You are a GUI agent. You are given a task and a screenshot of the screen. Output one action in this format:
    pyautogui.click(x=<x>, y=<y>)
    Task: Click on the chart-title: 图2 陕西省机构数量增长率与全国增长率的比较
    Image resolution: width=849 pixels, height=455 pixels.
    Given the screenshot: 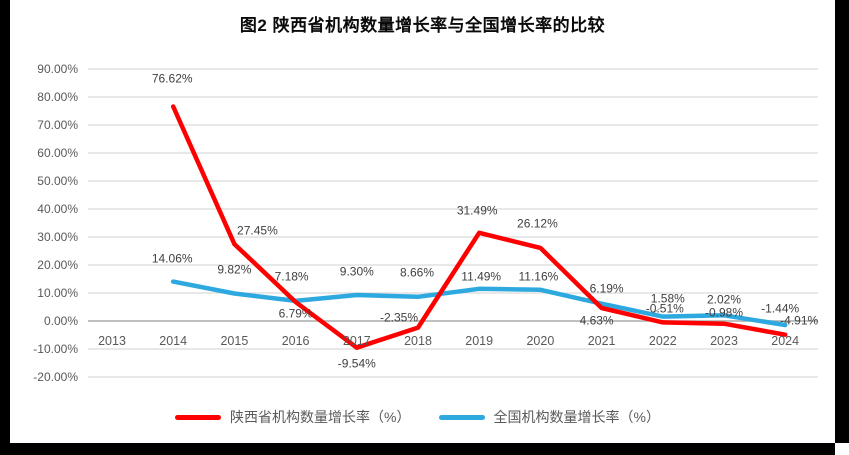 What is the action you would take?
    pyautogui.click(x=422, y=25)
    